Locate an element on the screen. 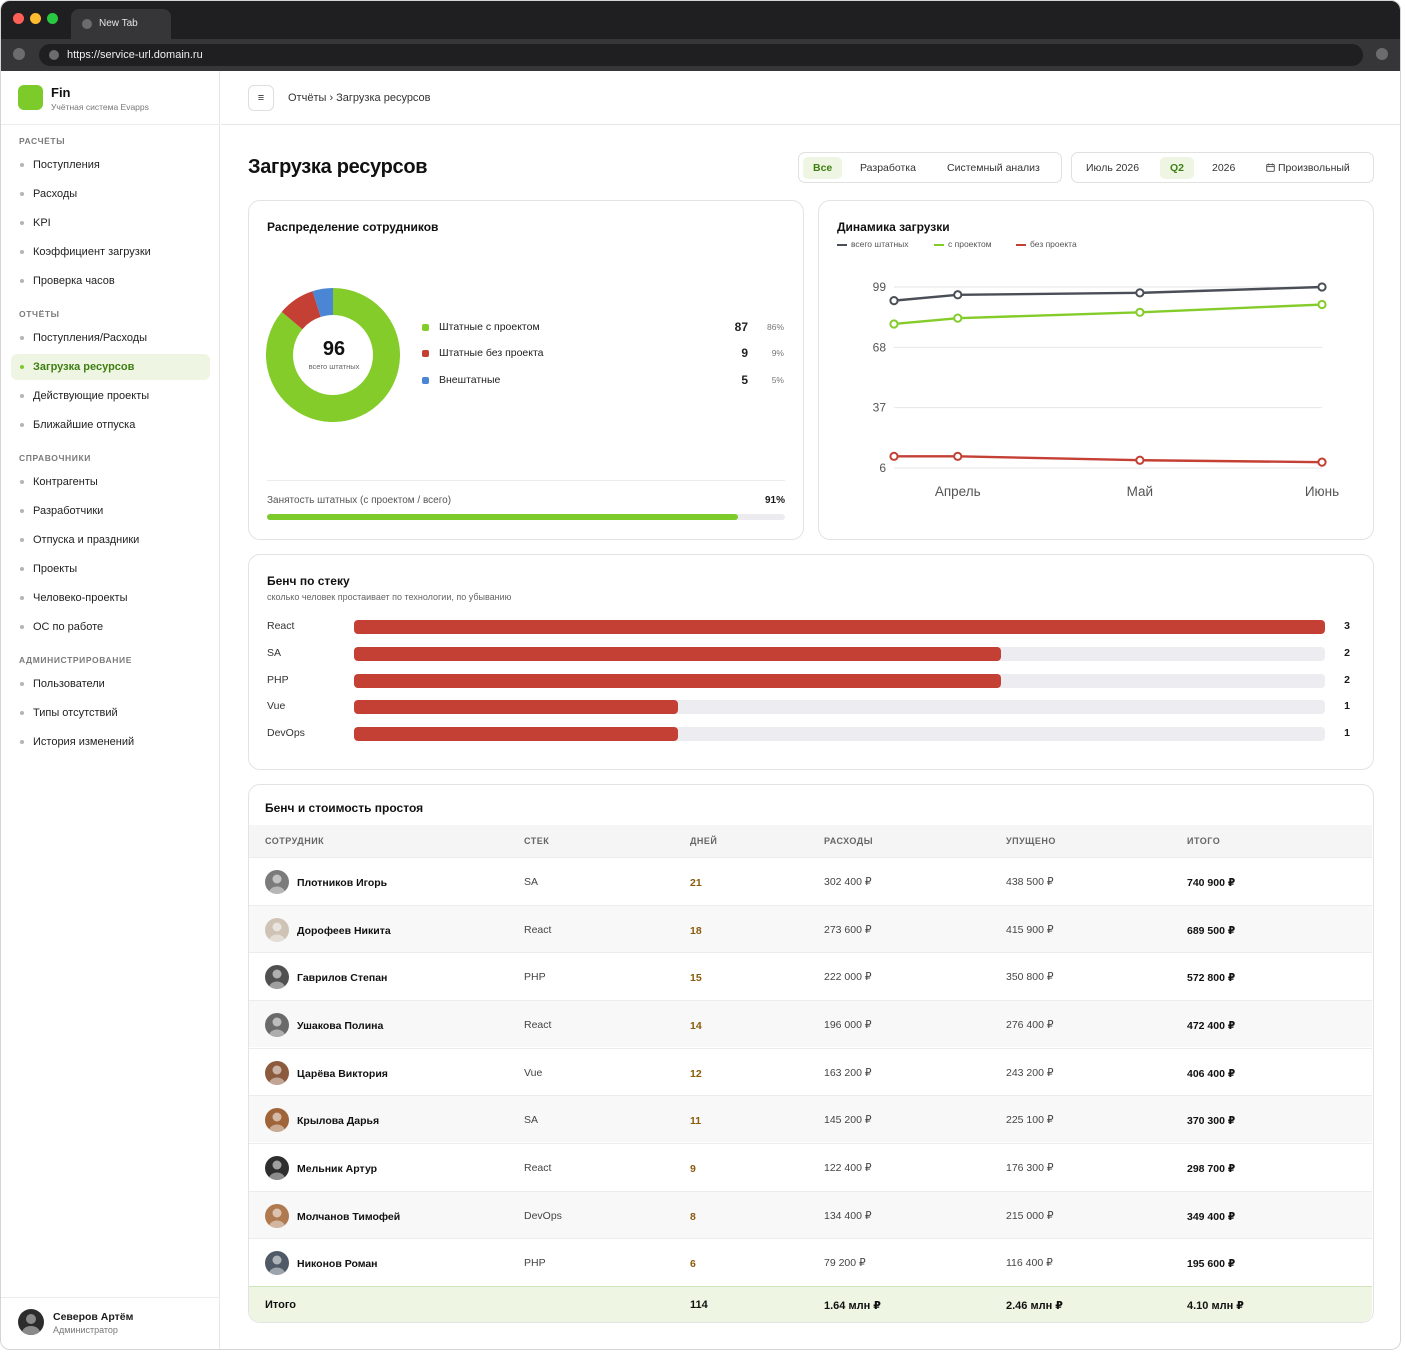  filter-custom: Произвольный is located at coordinates (1308, 168).